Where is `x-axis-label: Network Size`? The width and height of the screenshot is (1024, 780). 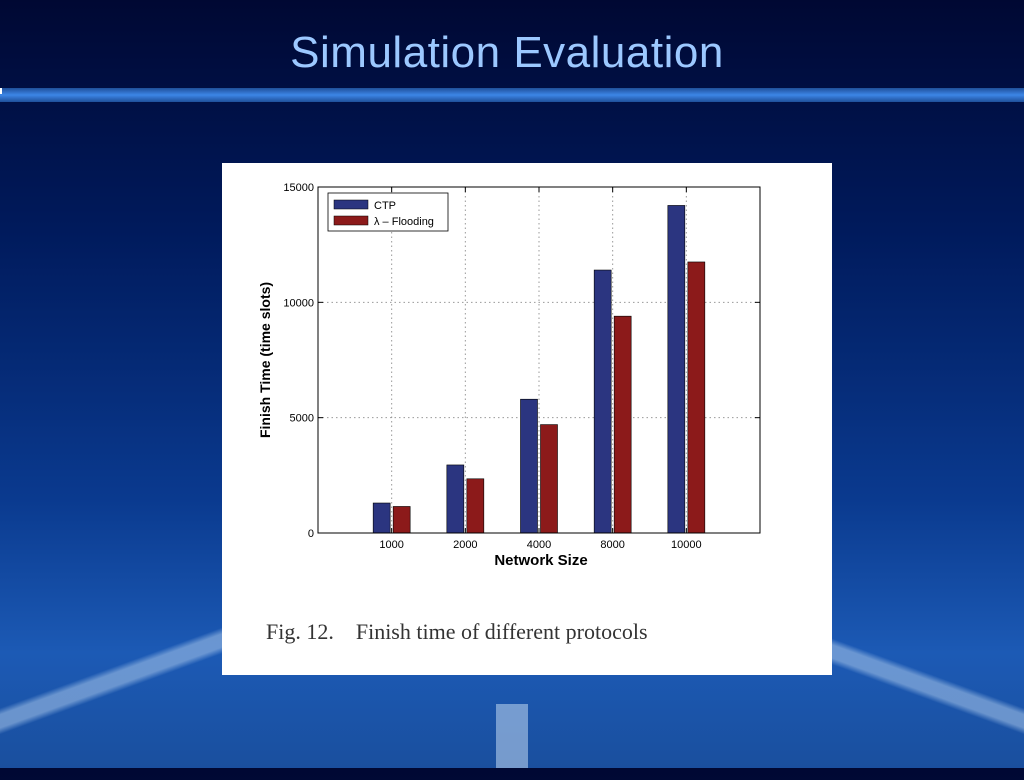
x-axis-label: Network Size is located at coordinates (540, 560).